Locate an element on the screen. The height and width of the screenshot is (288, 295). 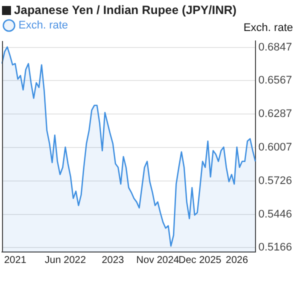
y-tick-label: 0.6847 is located at coordinates (275, 47).